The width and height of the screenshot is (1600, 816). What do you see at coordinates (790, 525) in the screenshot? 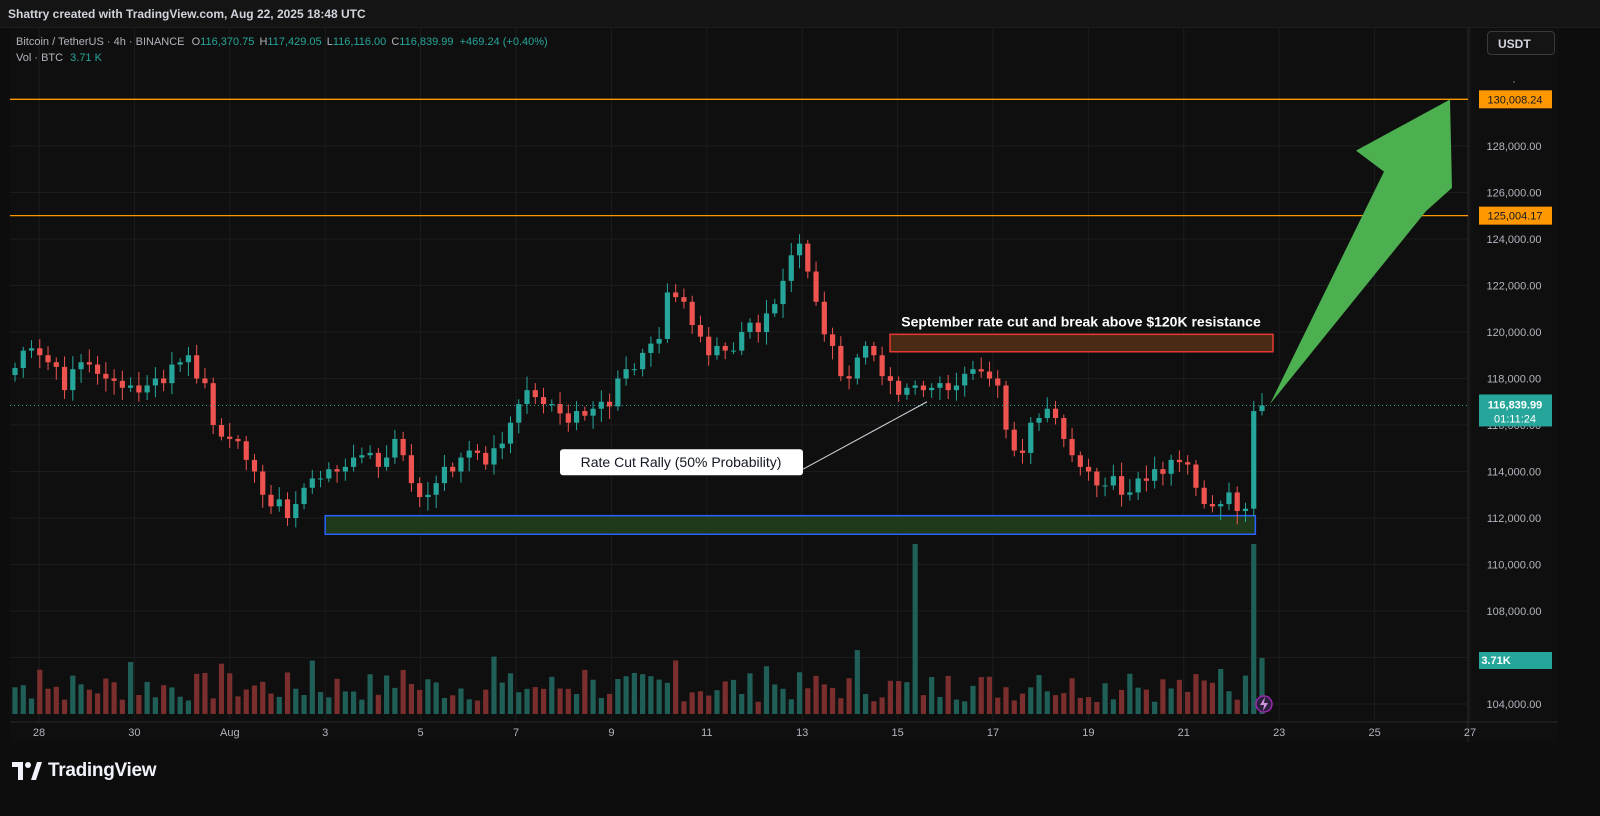
I see `support-zone-box` at bounding box center [790, 525].